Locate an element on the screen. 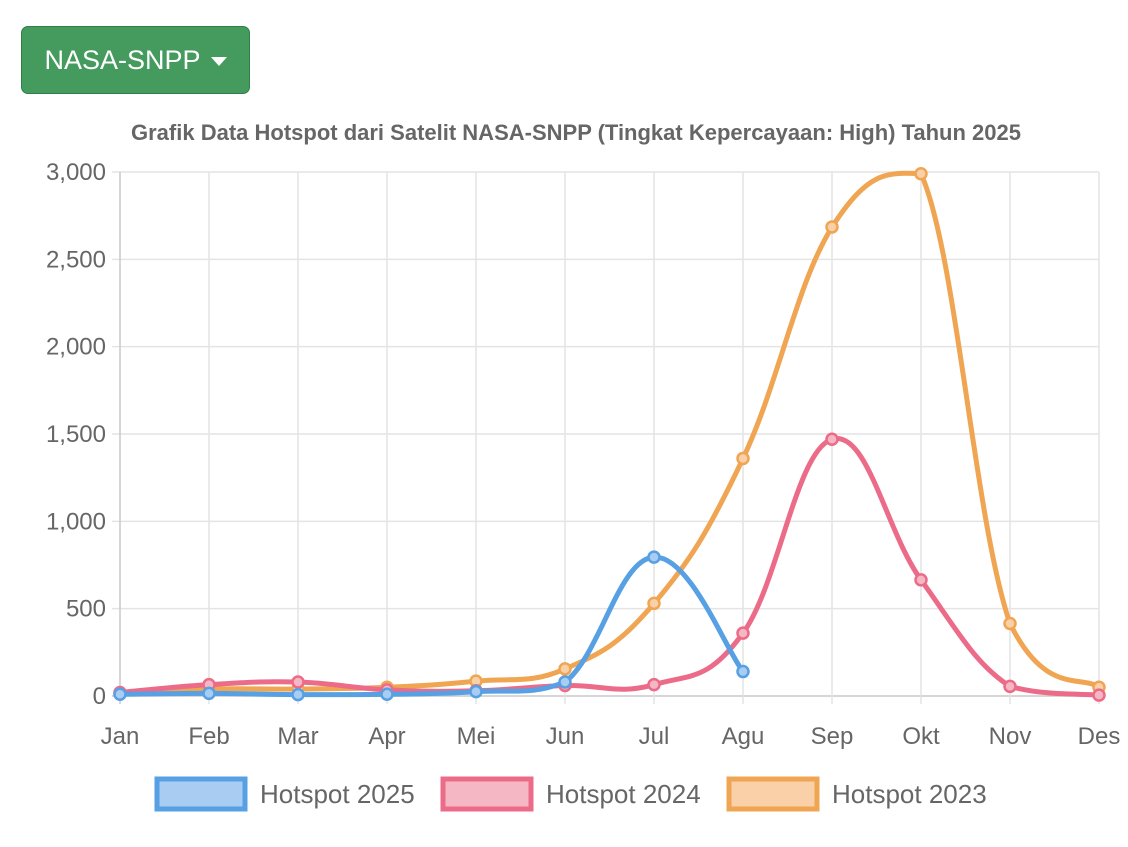  dropdown-label: NASA-SNPP is located at coordinates (122, 59).